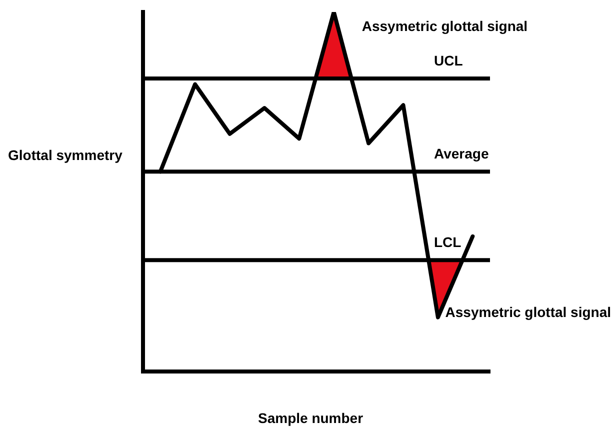 The width and height of the screenshot is (615, 434). I want to click on ref-line-label: LCL, so click(448, 242).